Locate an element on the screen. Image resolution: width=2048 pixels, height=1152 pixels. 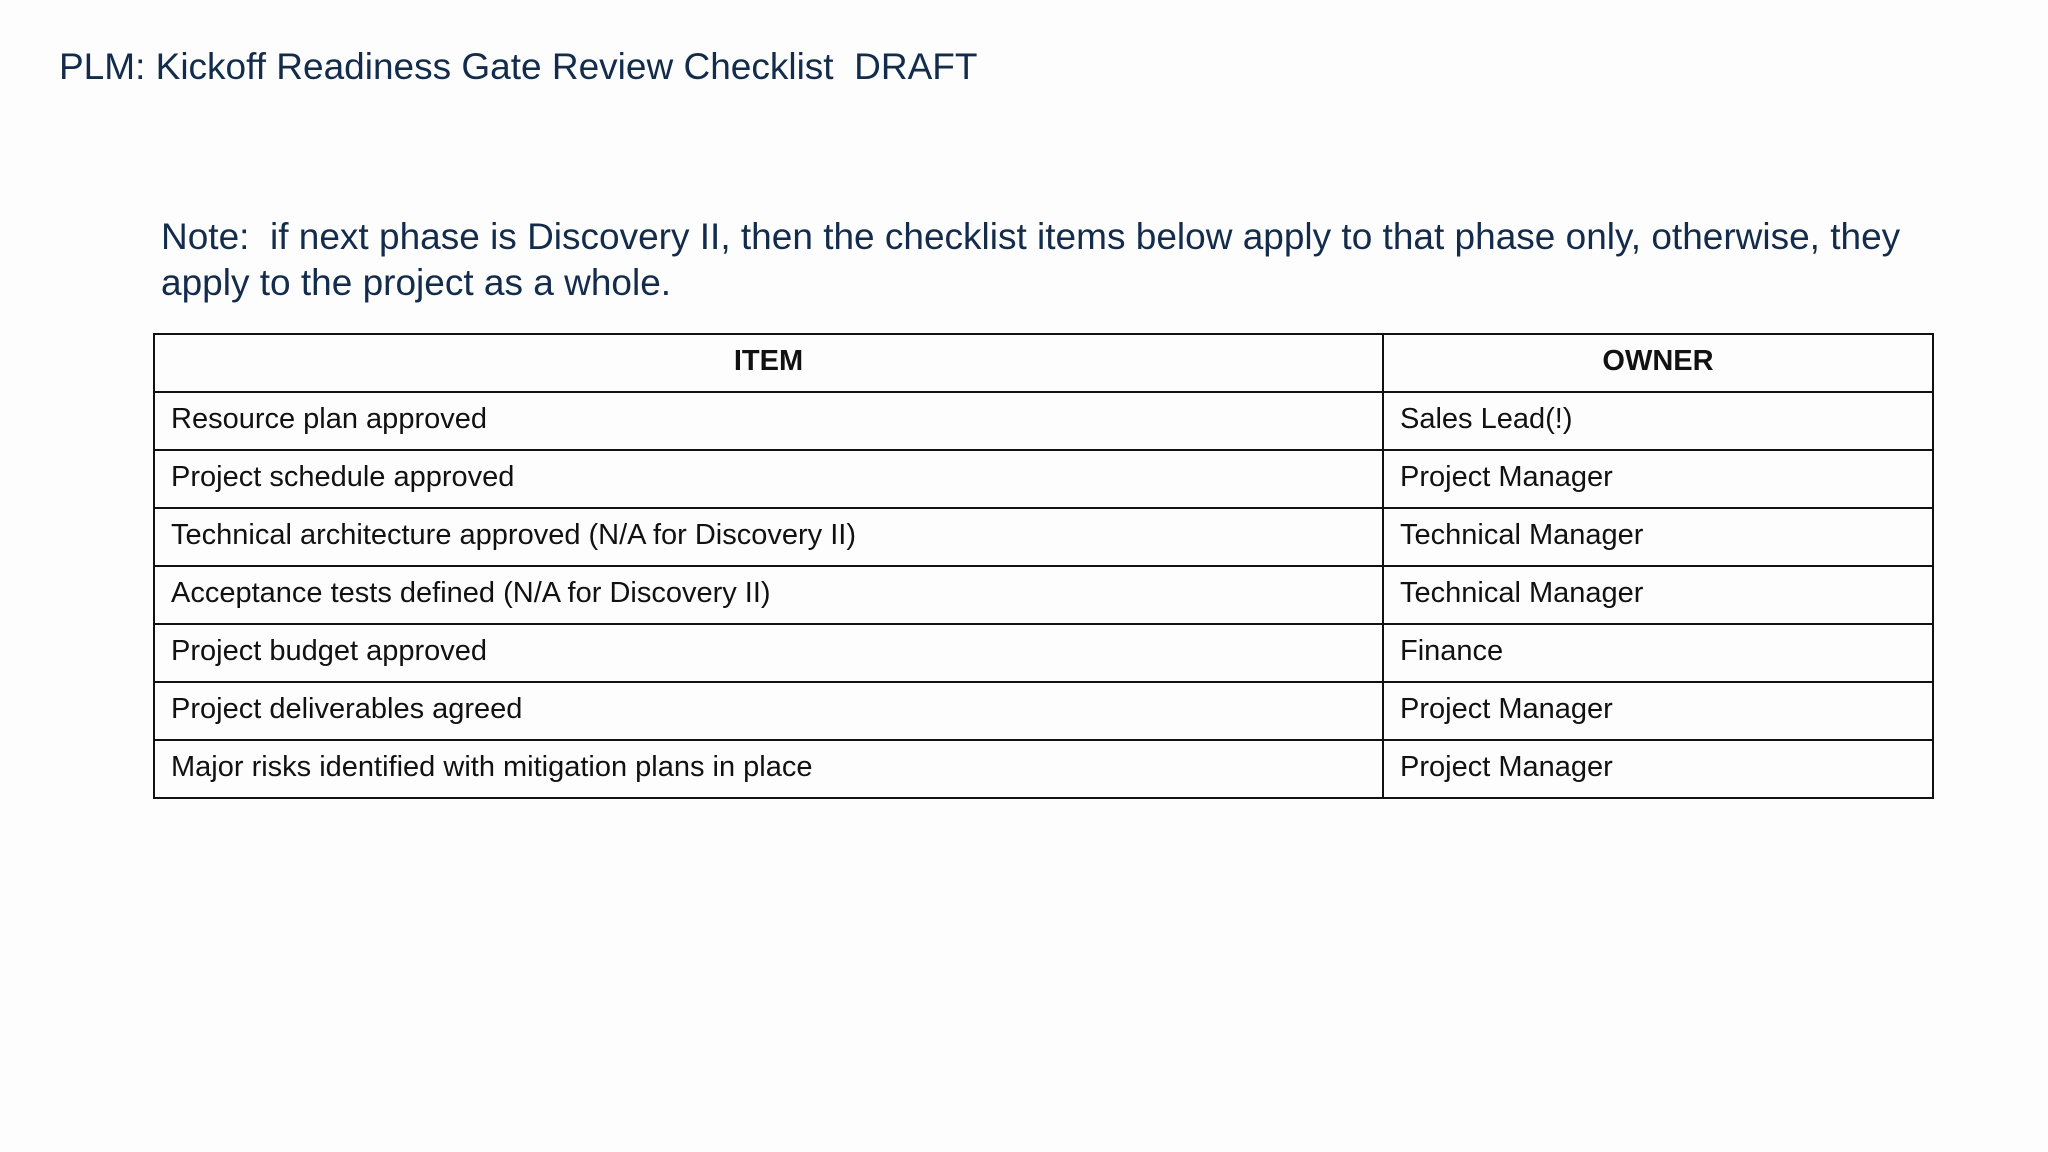
table-row: Project budget approved Finance is located at coordinates (1043, 653).